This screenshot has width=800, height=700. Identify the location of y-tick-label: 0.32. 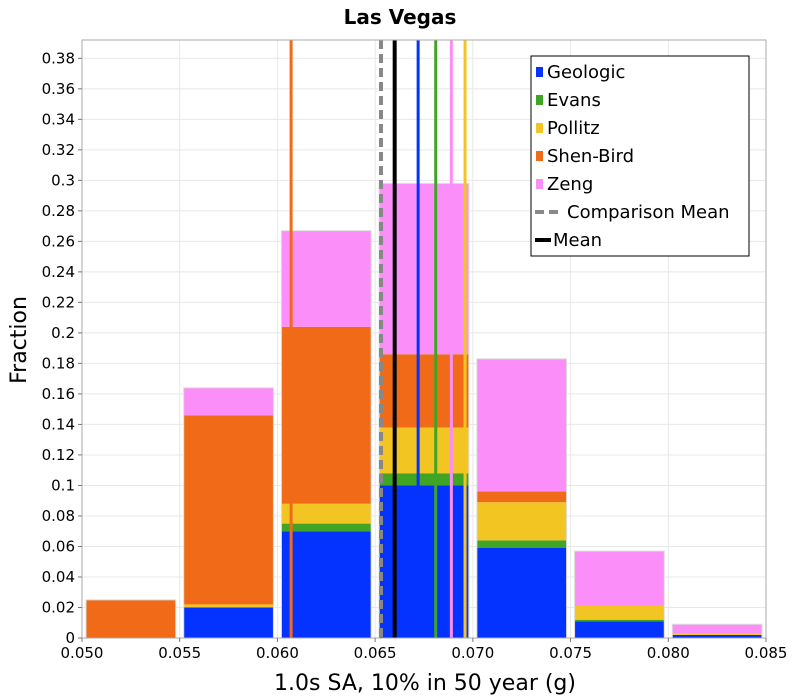
(58, 150).